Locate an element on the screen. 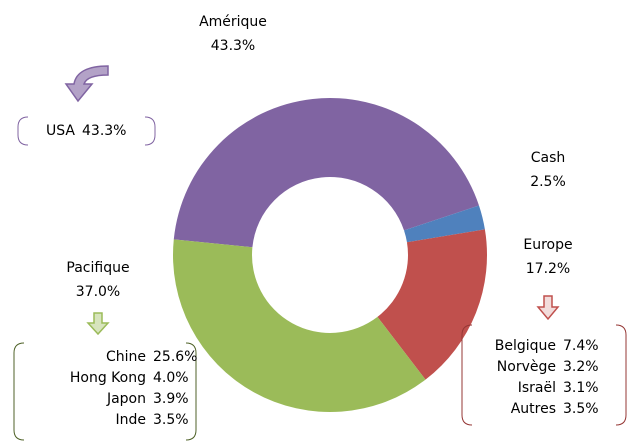 The width and height of the screenshot is (628, 445). detail-name: Autres is located at coordinates (533, 409).